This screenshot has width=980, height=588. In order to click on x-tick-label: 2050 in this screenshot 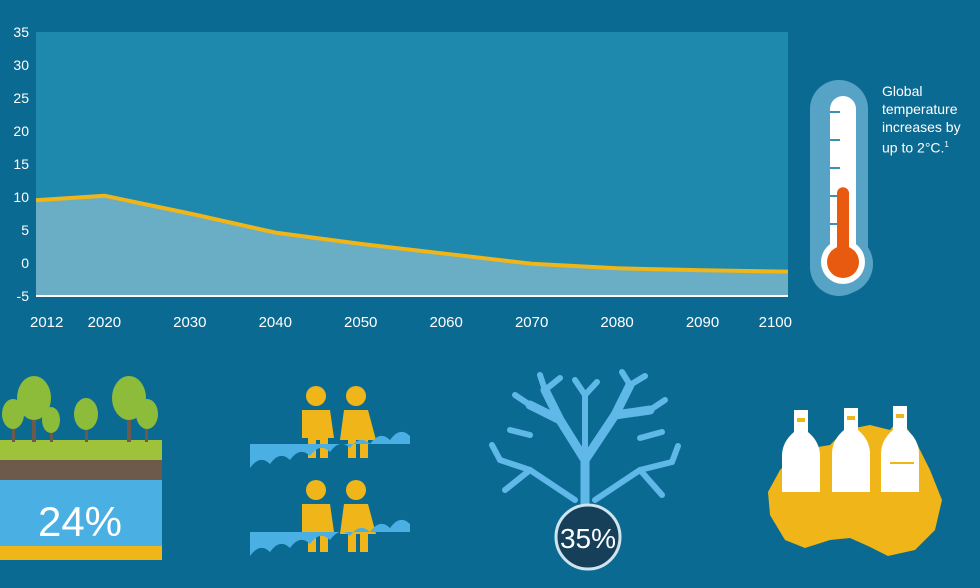, I will do `click(360, 322)`.